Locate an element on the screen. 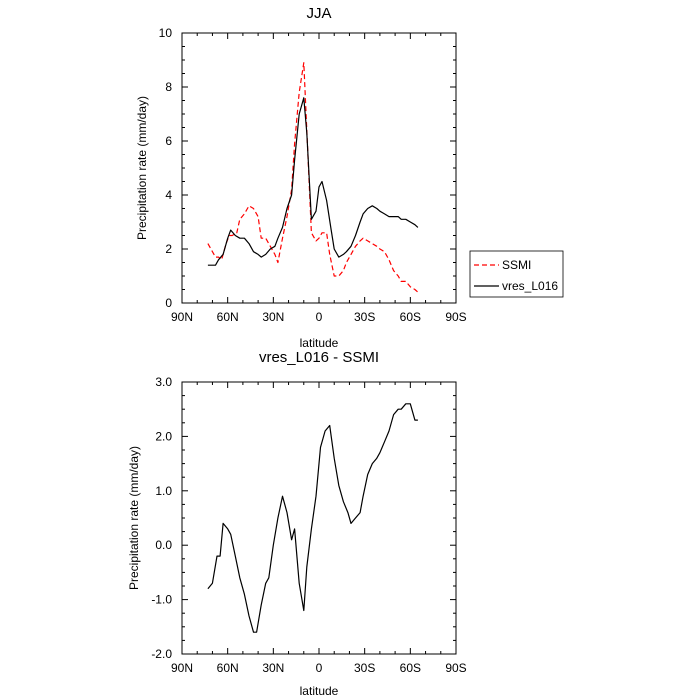 Image resolution: width=700 pixels, height=700 pixels. legend: SSMI vres_L016 is located at coordinates (516, 274).